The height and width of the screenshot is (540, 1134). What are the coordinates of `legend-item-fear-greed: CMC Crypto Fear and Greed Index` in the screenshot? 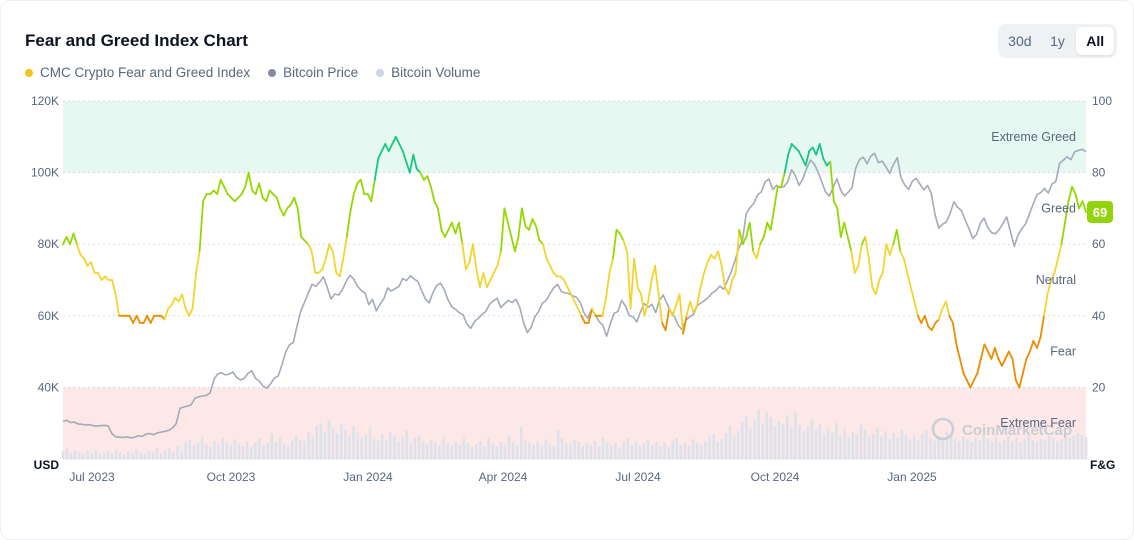 It's located at (137, 72).